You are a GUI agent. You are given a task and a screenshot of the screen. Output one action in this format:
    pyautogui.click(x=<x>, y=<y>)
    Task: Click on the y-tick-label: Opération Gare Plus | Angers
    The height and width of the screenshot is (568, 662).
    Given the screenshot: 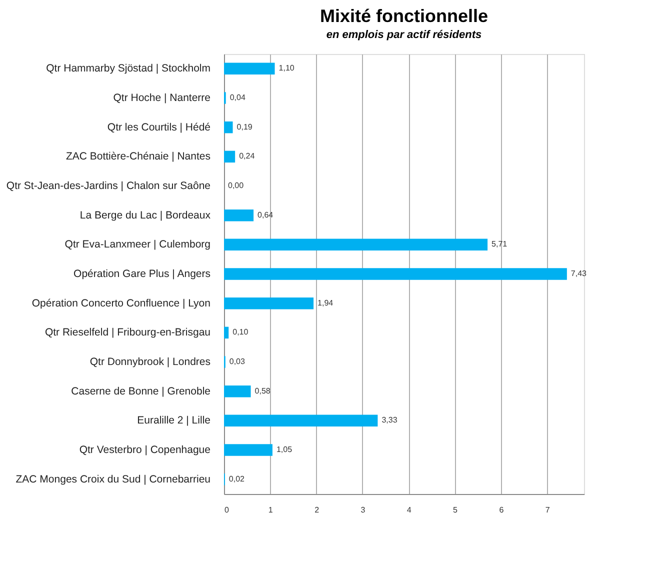 What is the action you would take?
    pyautogui.click(x=142, y=274)
    